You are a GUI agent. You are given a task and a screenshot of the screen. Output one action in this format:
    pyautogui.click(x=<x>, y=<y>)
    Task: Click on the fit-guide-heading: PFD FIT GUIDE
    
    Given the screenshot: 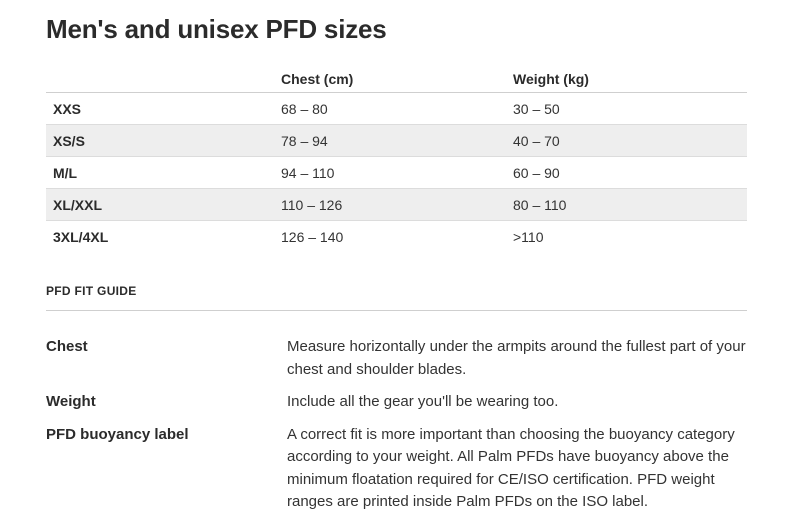 What is the action you would take?
    pyautogui.click(x=91, y=291)
    